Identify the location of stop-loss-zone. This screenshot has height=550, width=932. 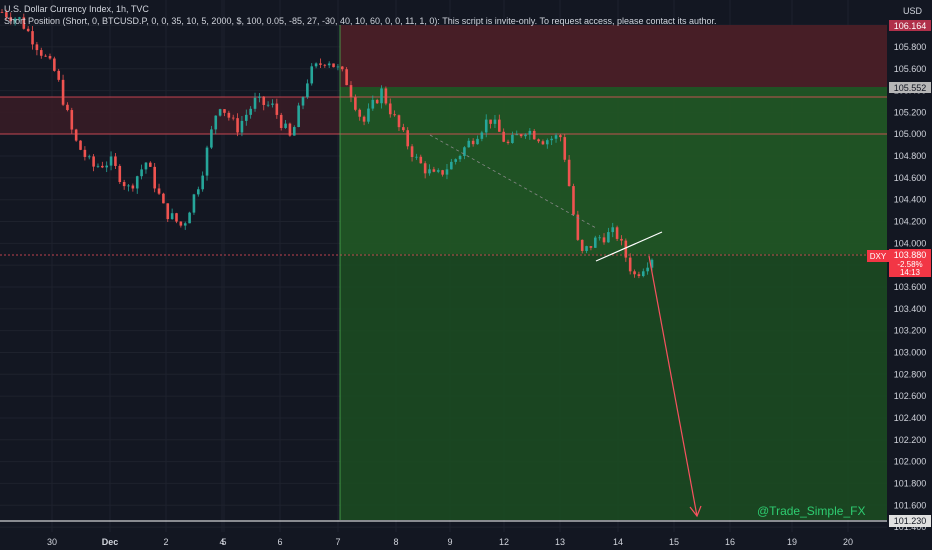
(613, 56).